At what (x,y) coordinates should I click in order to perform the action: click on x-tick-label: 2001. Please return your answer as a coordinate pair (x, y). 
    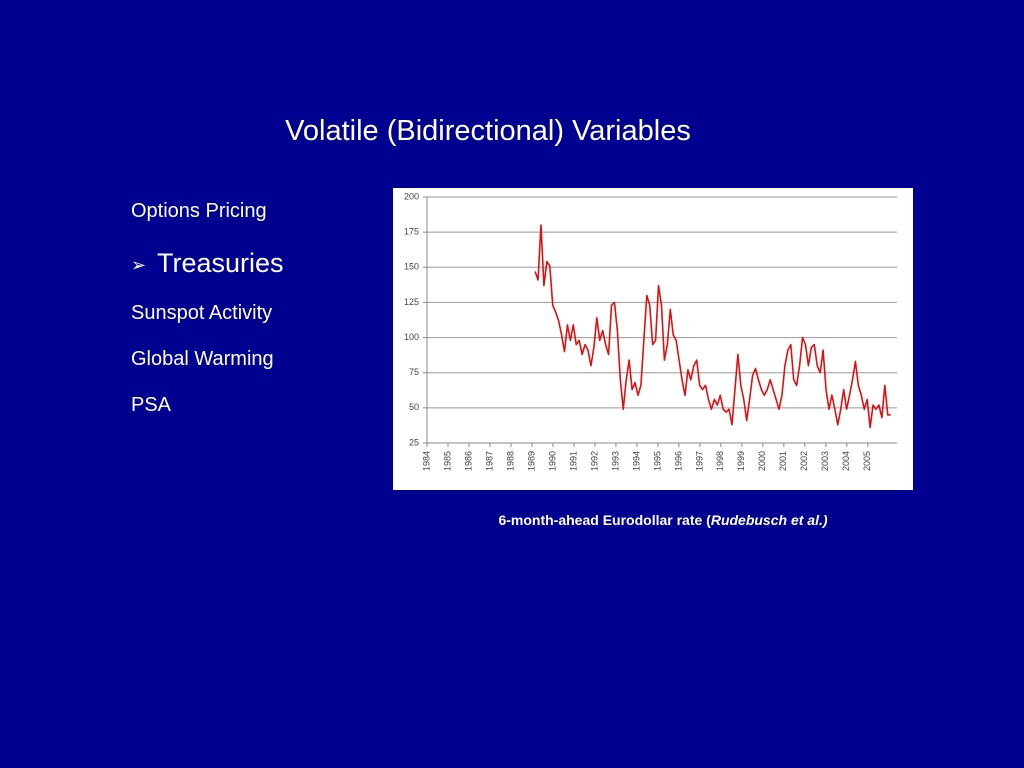
    Looking at the image, I should click on (783, 461).